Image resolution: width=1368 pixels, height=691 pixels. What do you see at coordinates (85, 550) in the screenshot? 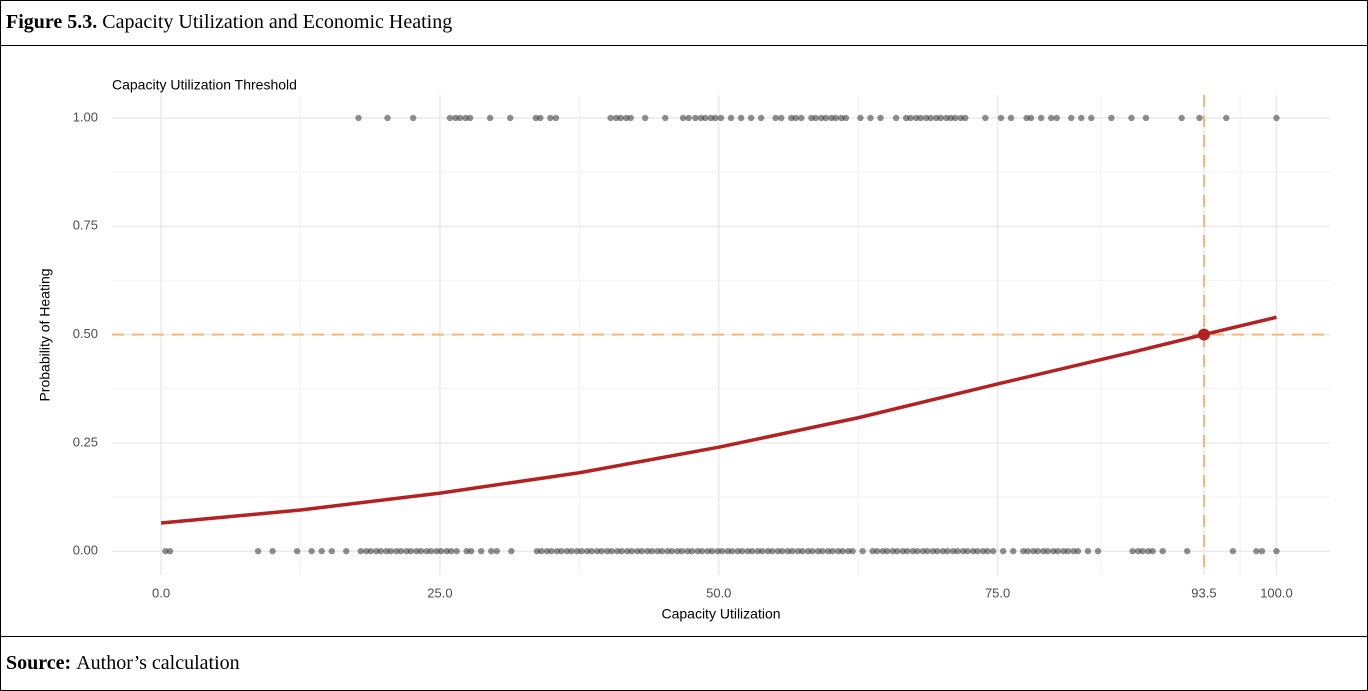
I see `y-tick-label: 0.00` at bounding box center [85, 550].